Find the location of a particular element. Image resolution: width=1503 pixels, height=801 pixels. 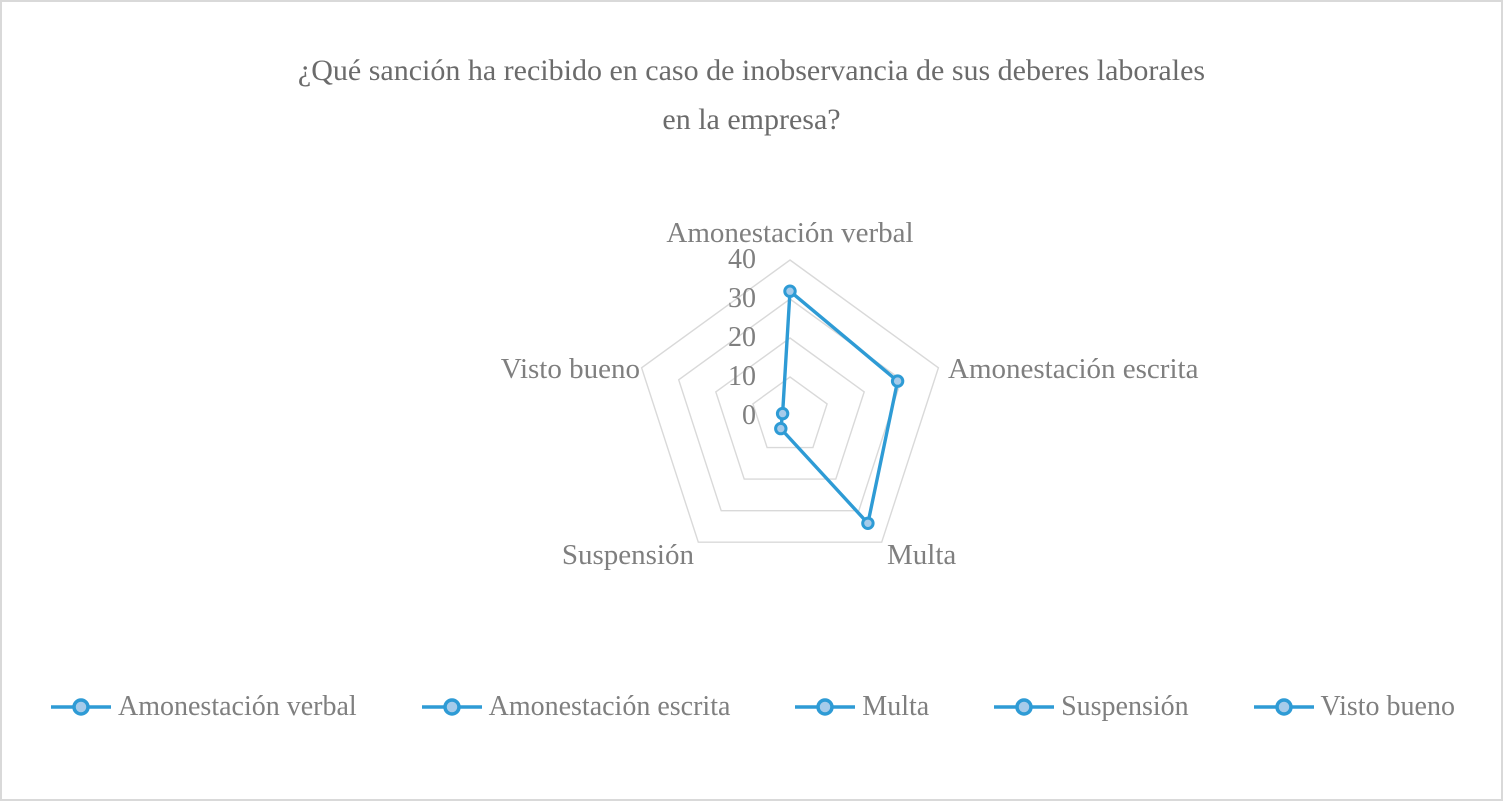

legend-label: Suspensión is located at coordinates (1125, 706).